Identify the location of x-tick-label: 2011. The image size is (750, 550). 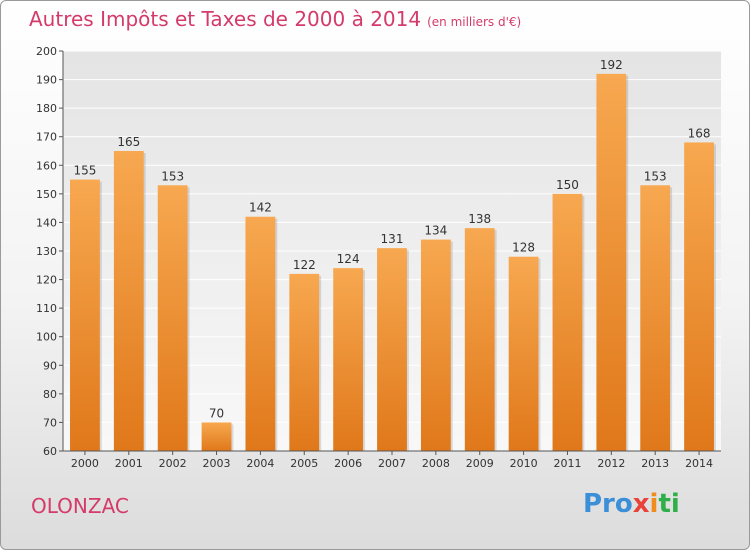
(567, 463).